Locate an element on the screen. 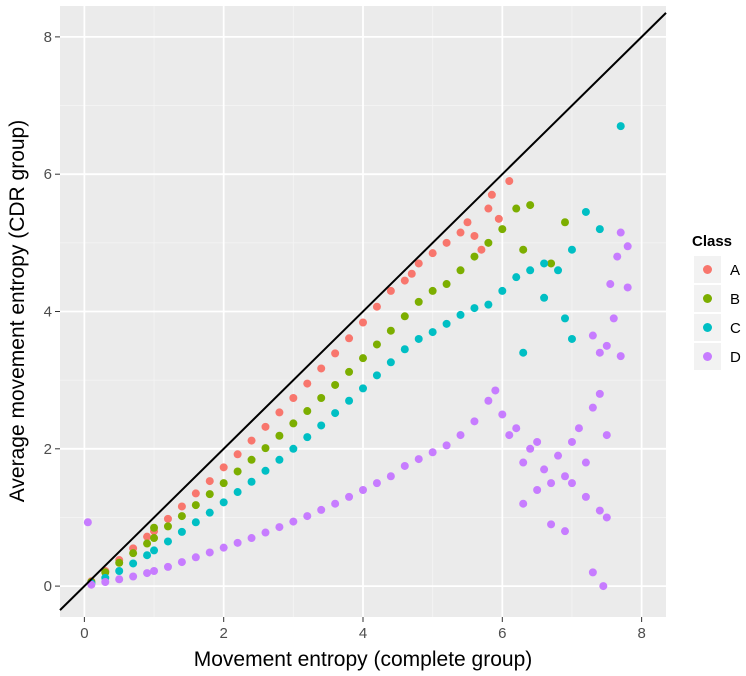 This screenshot has height=676, width=746. y-tick-label: 4 is located at coordinates (48, 312).